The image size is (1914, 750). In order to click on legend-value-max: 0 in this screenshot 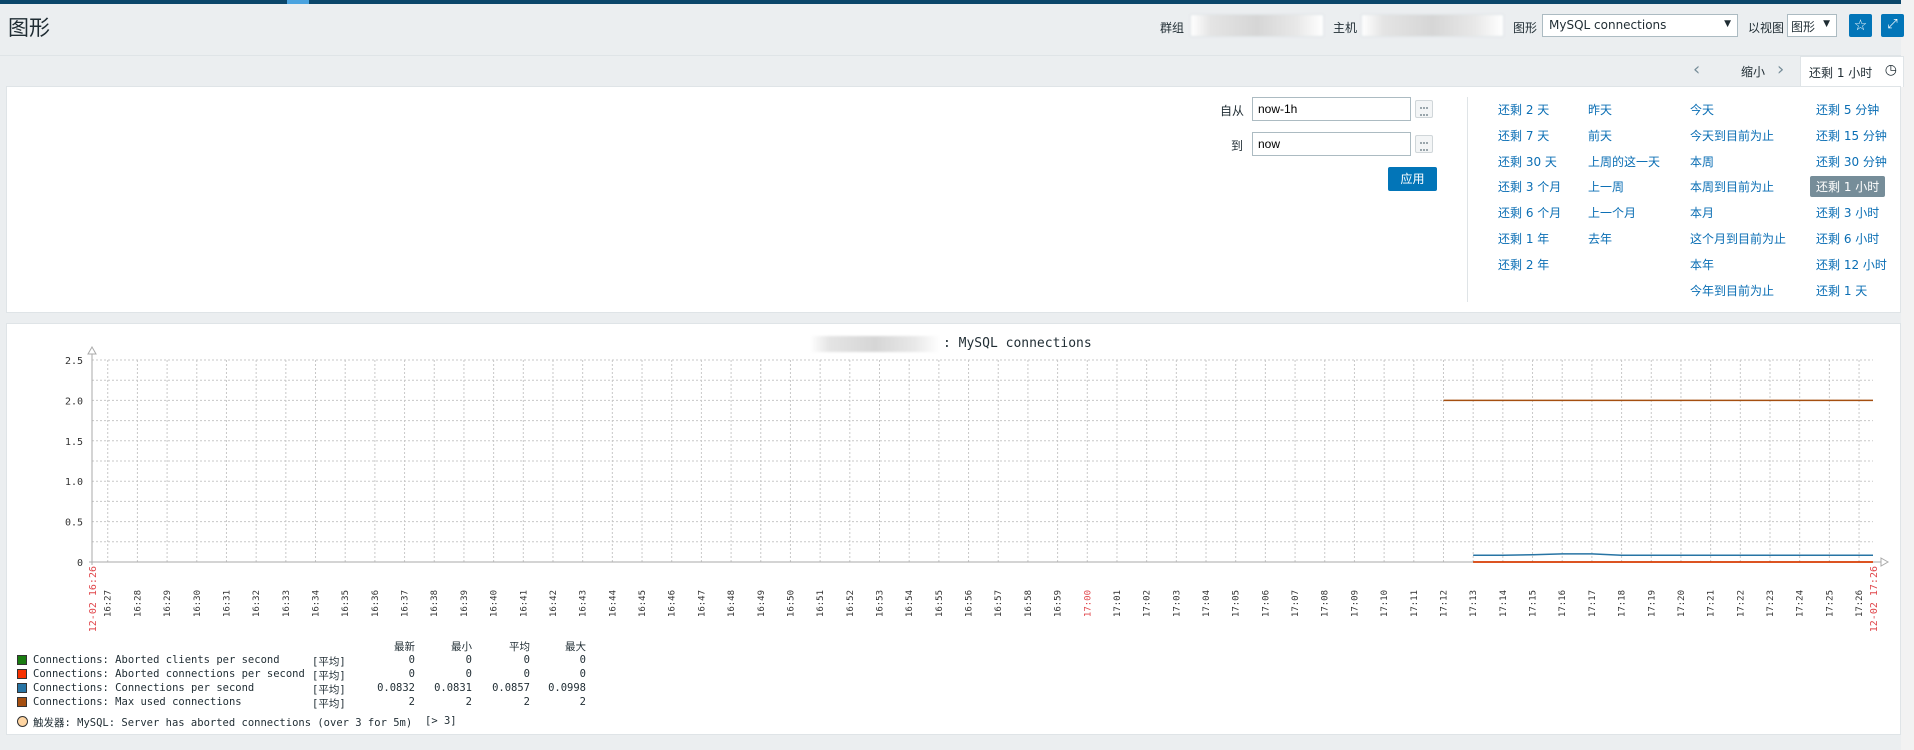, I will do `click(582, 674)`.